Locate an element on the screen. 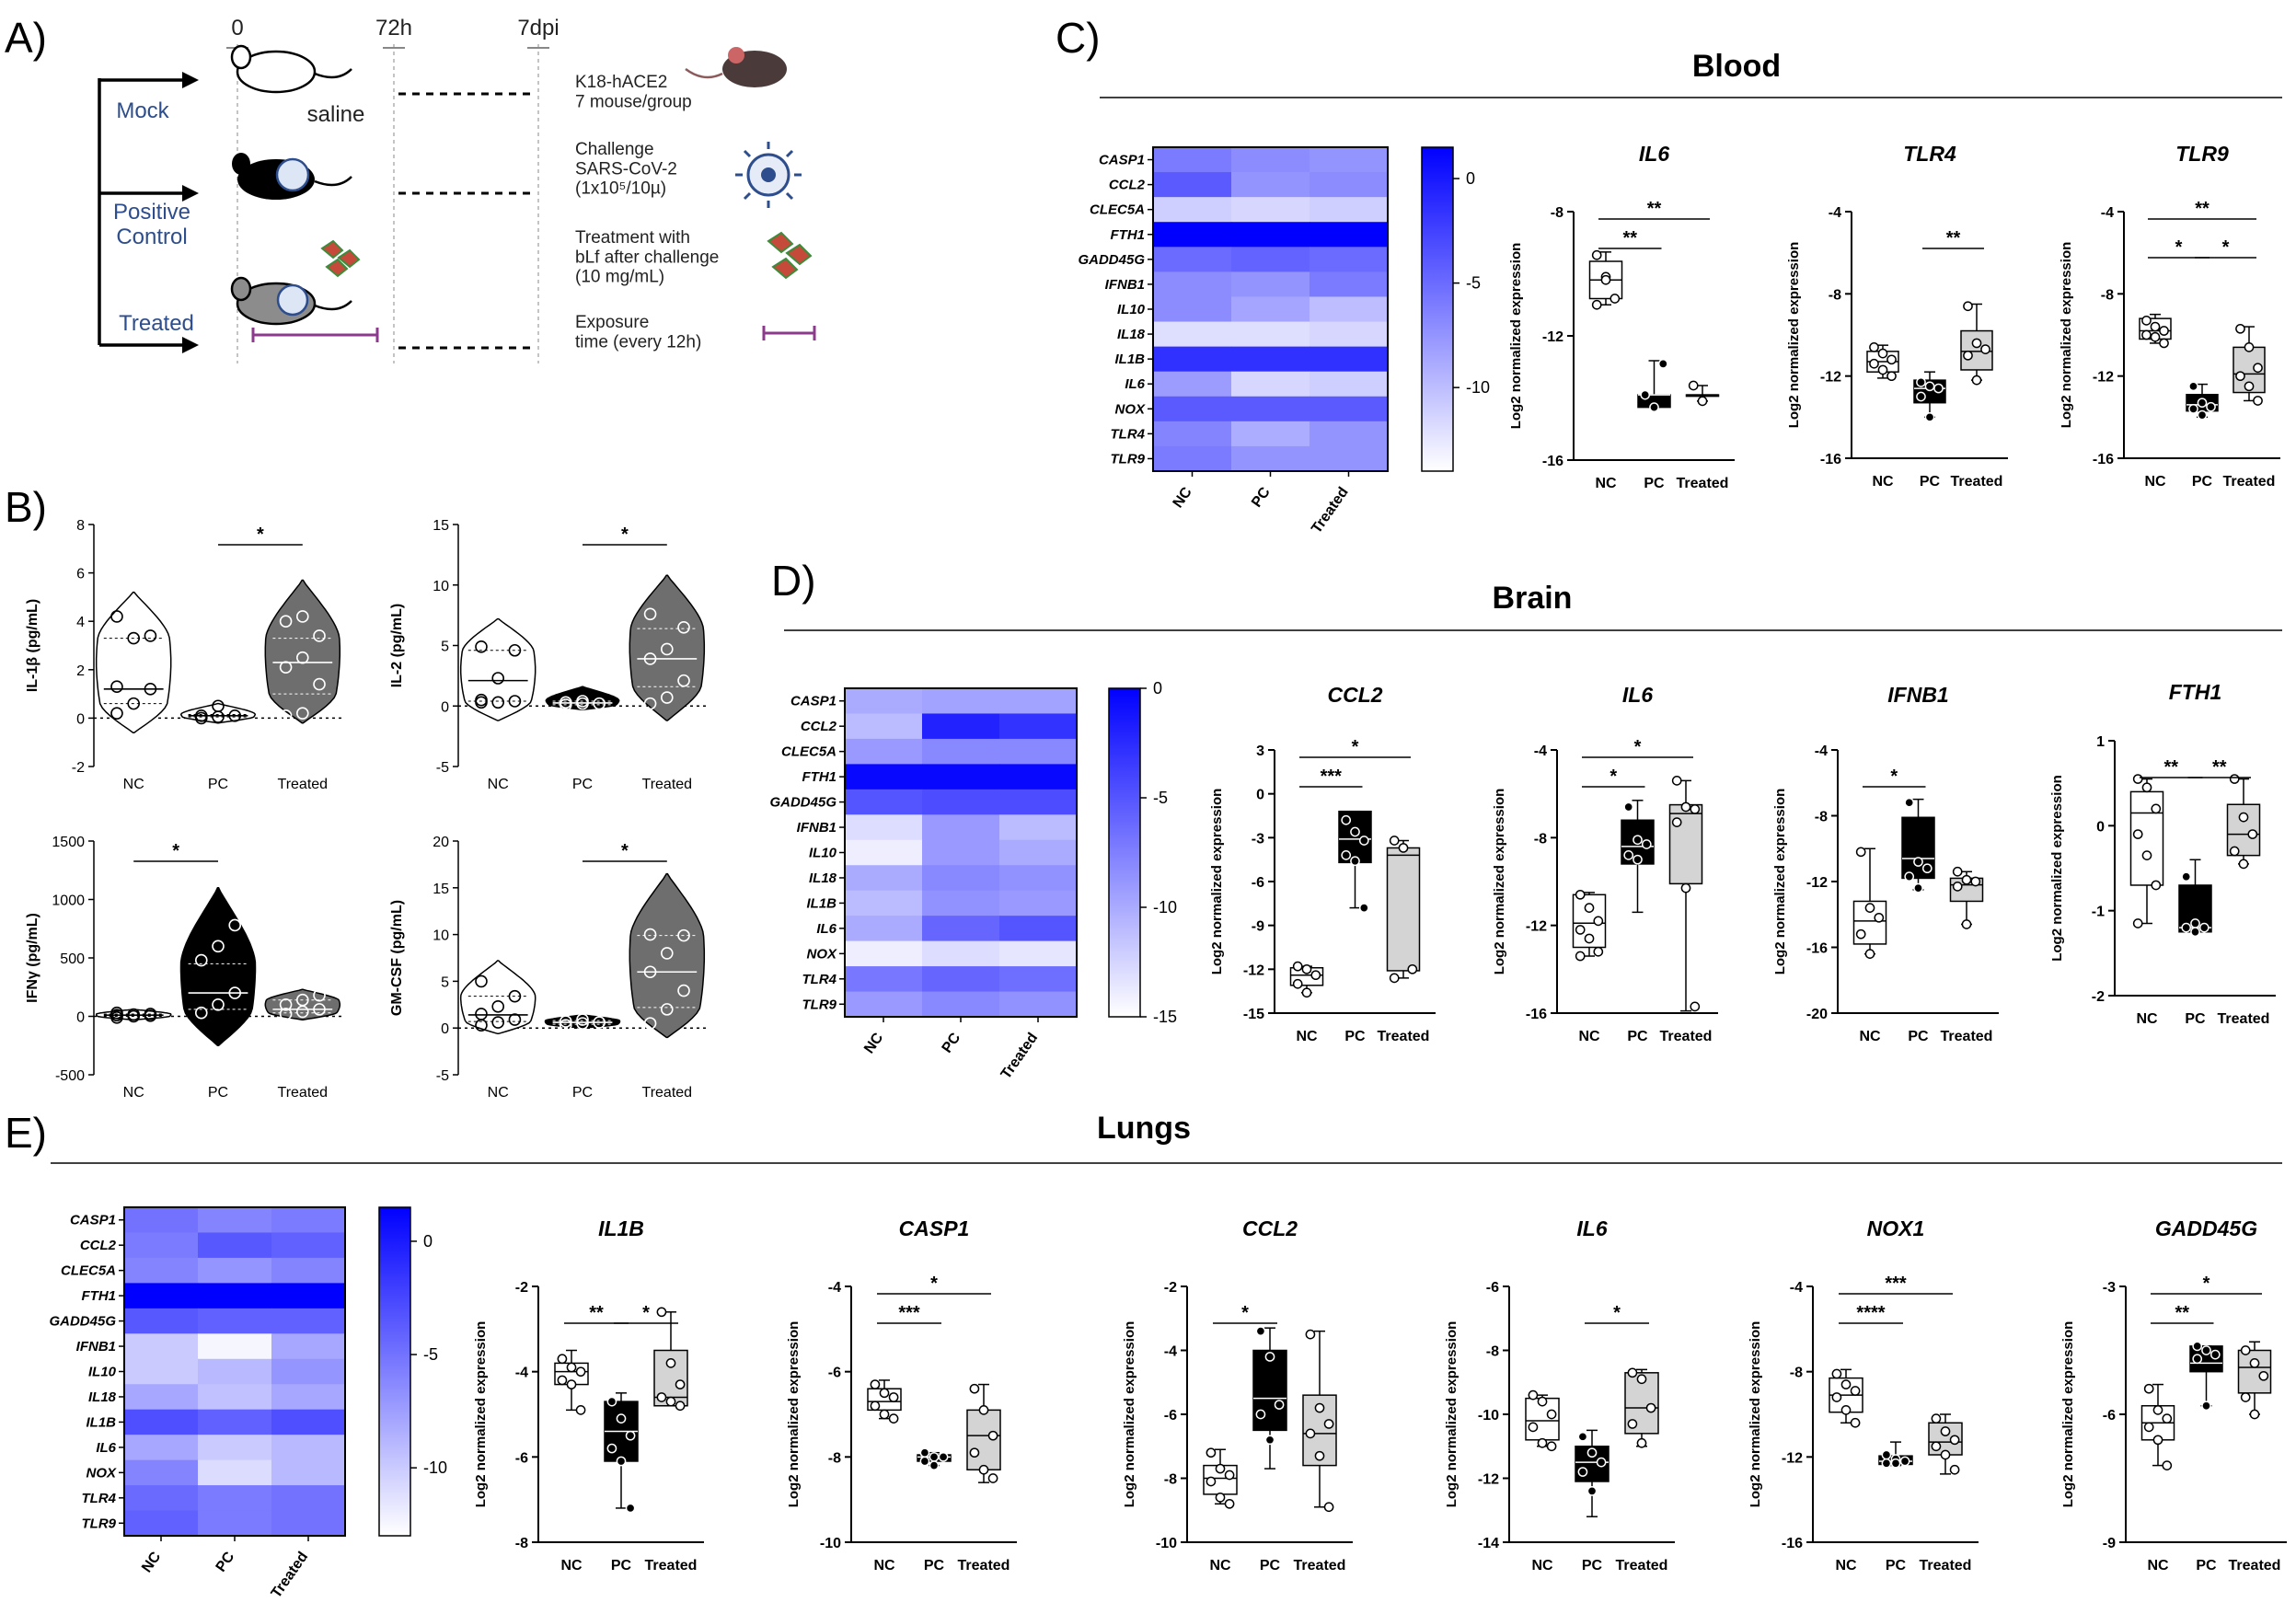 The image size is (2296, 1614). colorbar is located at coordinates (1124, 852).